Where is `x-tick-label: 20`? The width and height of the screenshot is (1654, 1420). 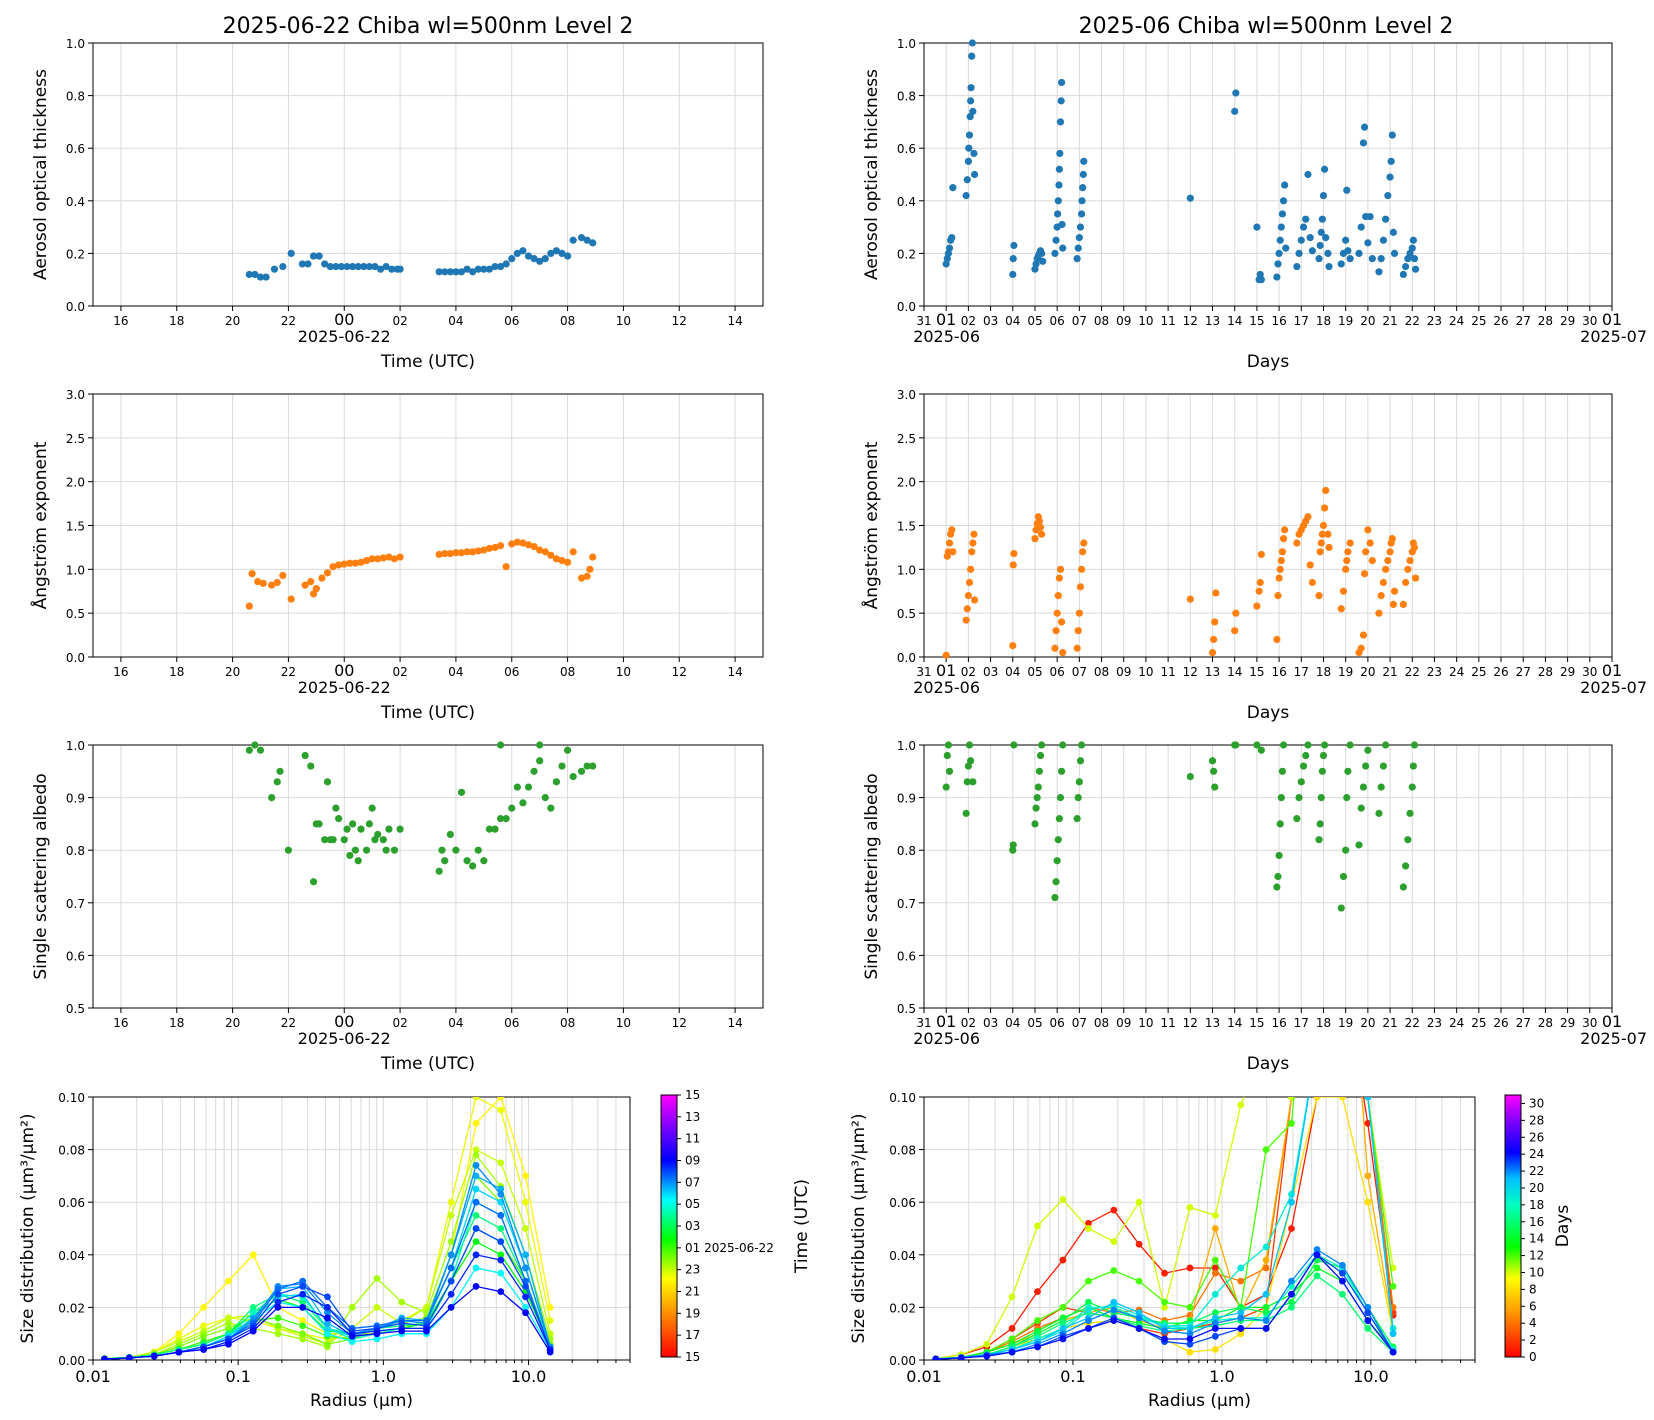
x-tick-label: 20 is located at coordinates (232, 1023).